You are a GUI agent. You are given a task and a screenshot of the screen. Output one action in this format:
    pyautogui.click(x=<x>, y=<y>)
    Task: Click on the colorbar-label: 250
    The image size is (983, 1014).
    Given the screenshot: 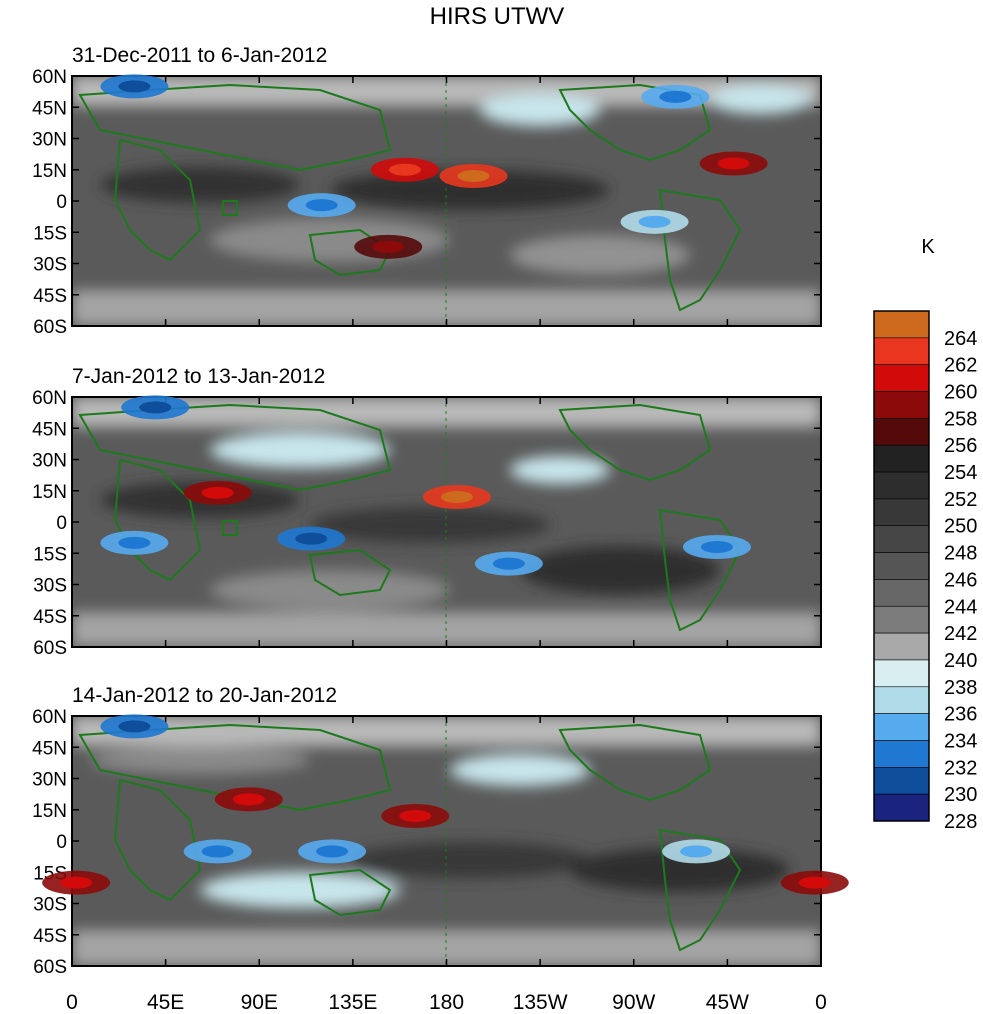 What is the action you would take?
    pyautogui.click(x=960, y=527)
    